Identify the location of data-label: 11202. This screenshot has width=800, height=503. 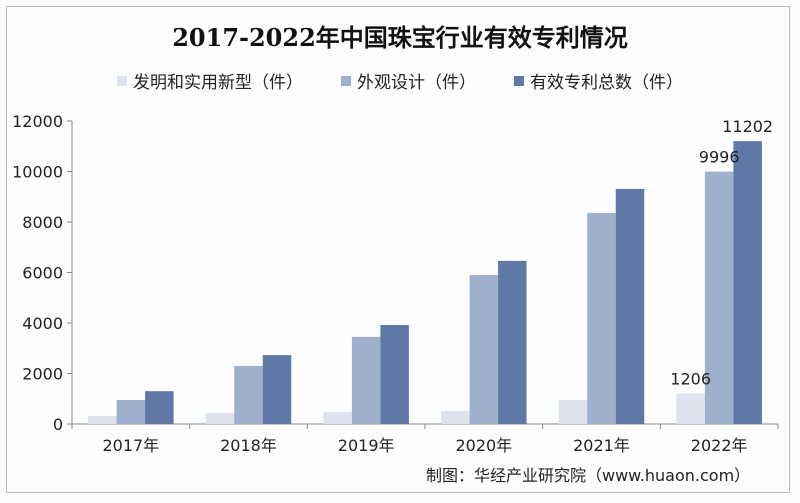
(747, 126).